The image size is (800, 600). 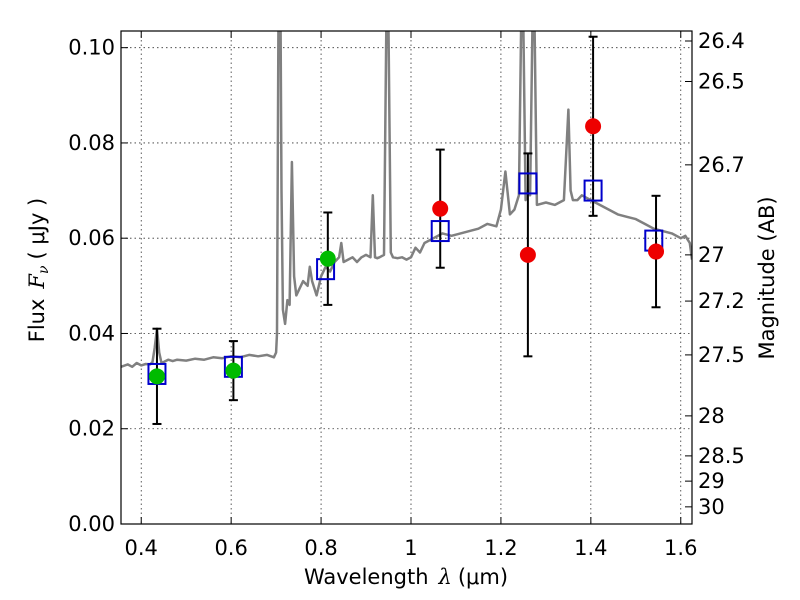 I want to click on magnitude-tick-label: 26.4, so click(x=721, y=41).